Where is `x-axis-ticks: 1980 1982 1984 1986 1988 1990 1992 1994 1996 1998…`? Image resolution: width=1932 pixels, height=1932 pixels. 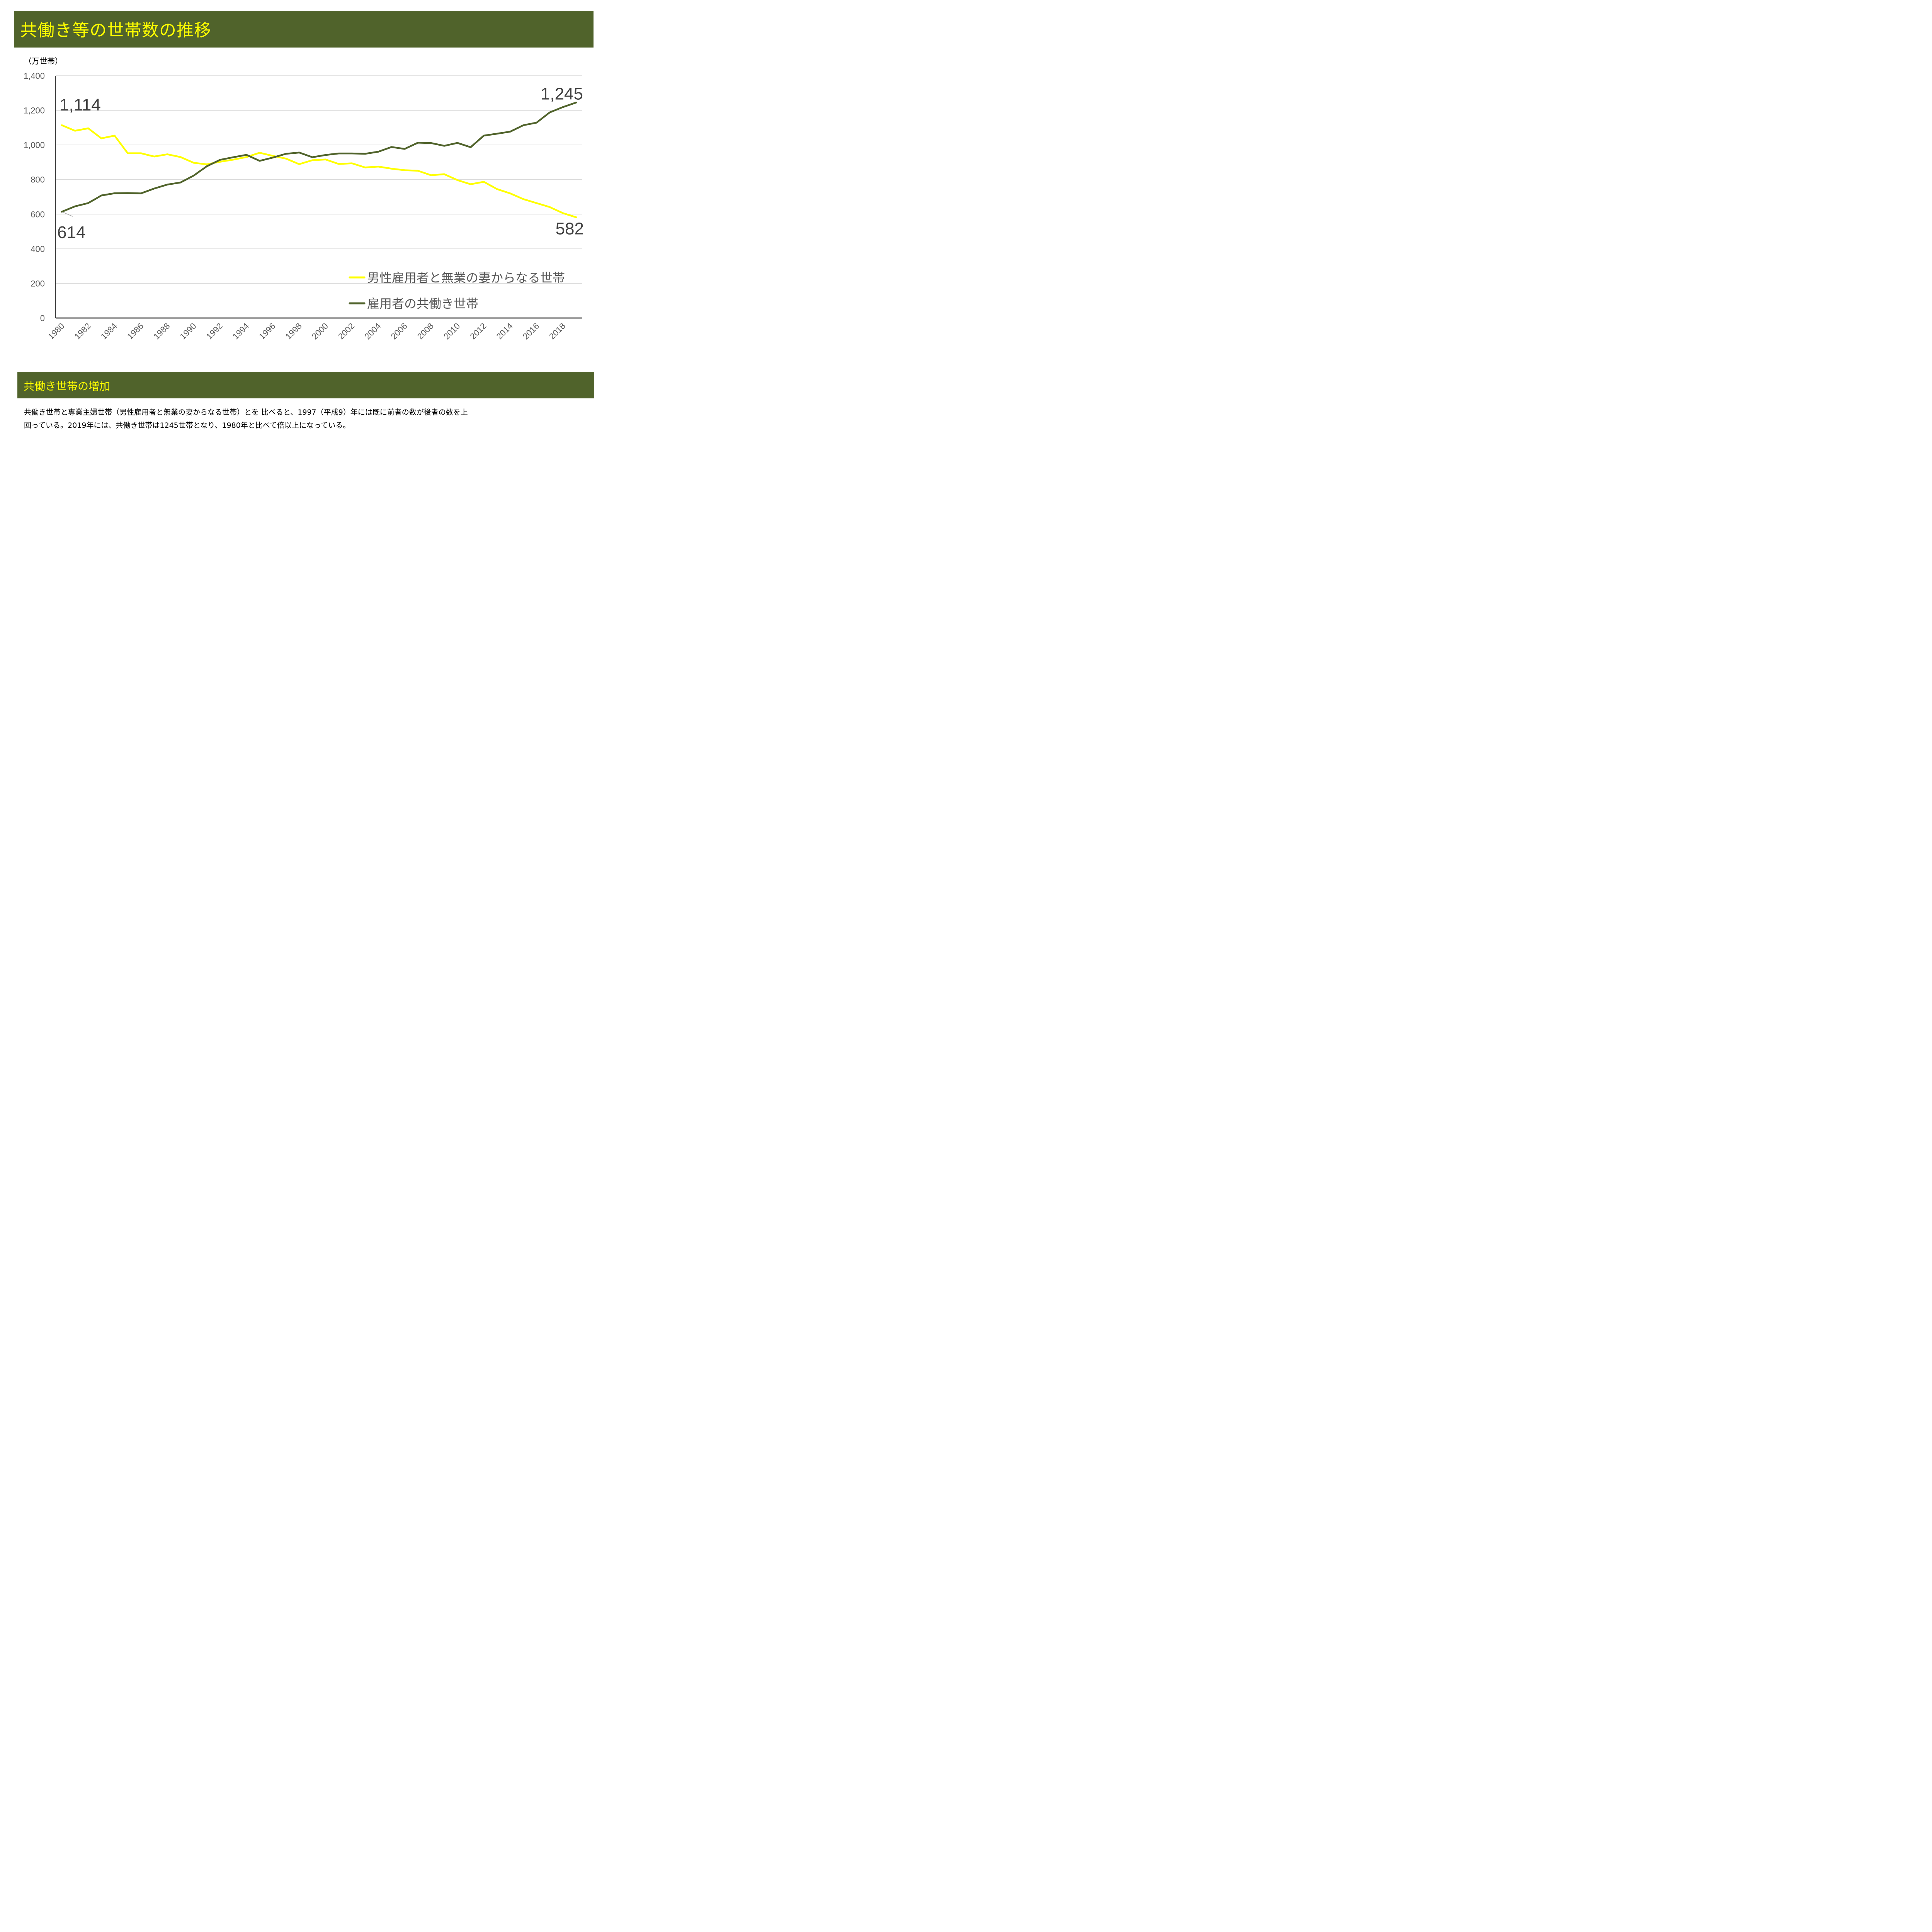 x-axis-ticks: 1980 1982 1984 1986 1988 1990 1992 1994 1996 1998… is located at coordinates (307, 331).